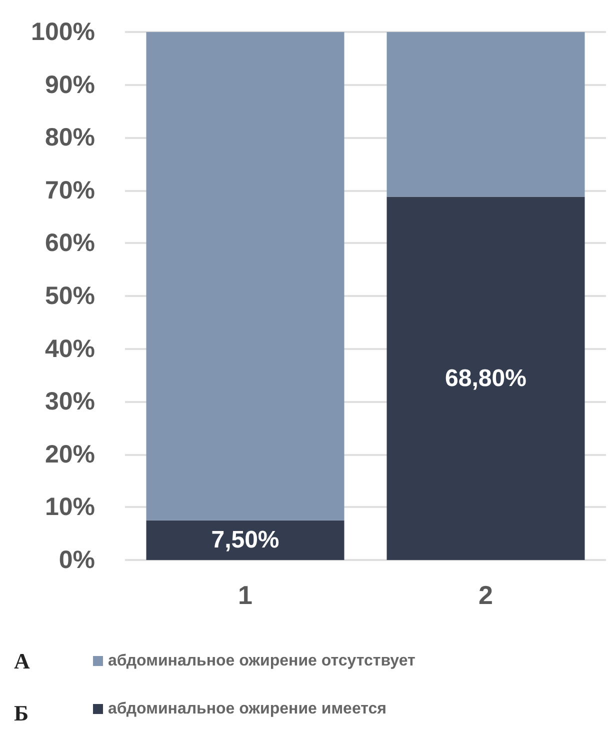 This screenshot has width=608, height=729. Describe the element at coordinates (69, 507) in the screenshot. I see `y-tick-label: 10%` at that location.